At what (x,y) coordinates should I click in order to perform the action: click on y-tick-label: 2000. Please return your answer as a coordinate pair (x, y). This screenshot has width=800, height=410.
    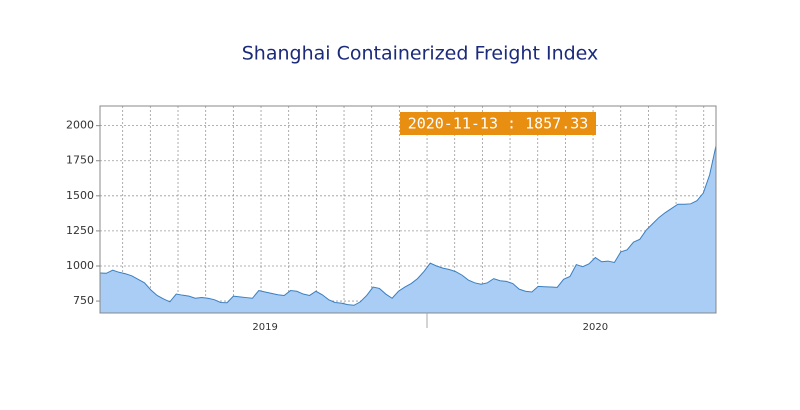
    Looking at the image, I should click on (80, 125).